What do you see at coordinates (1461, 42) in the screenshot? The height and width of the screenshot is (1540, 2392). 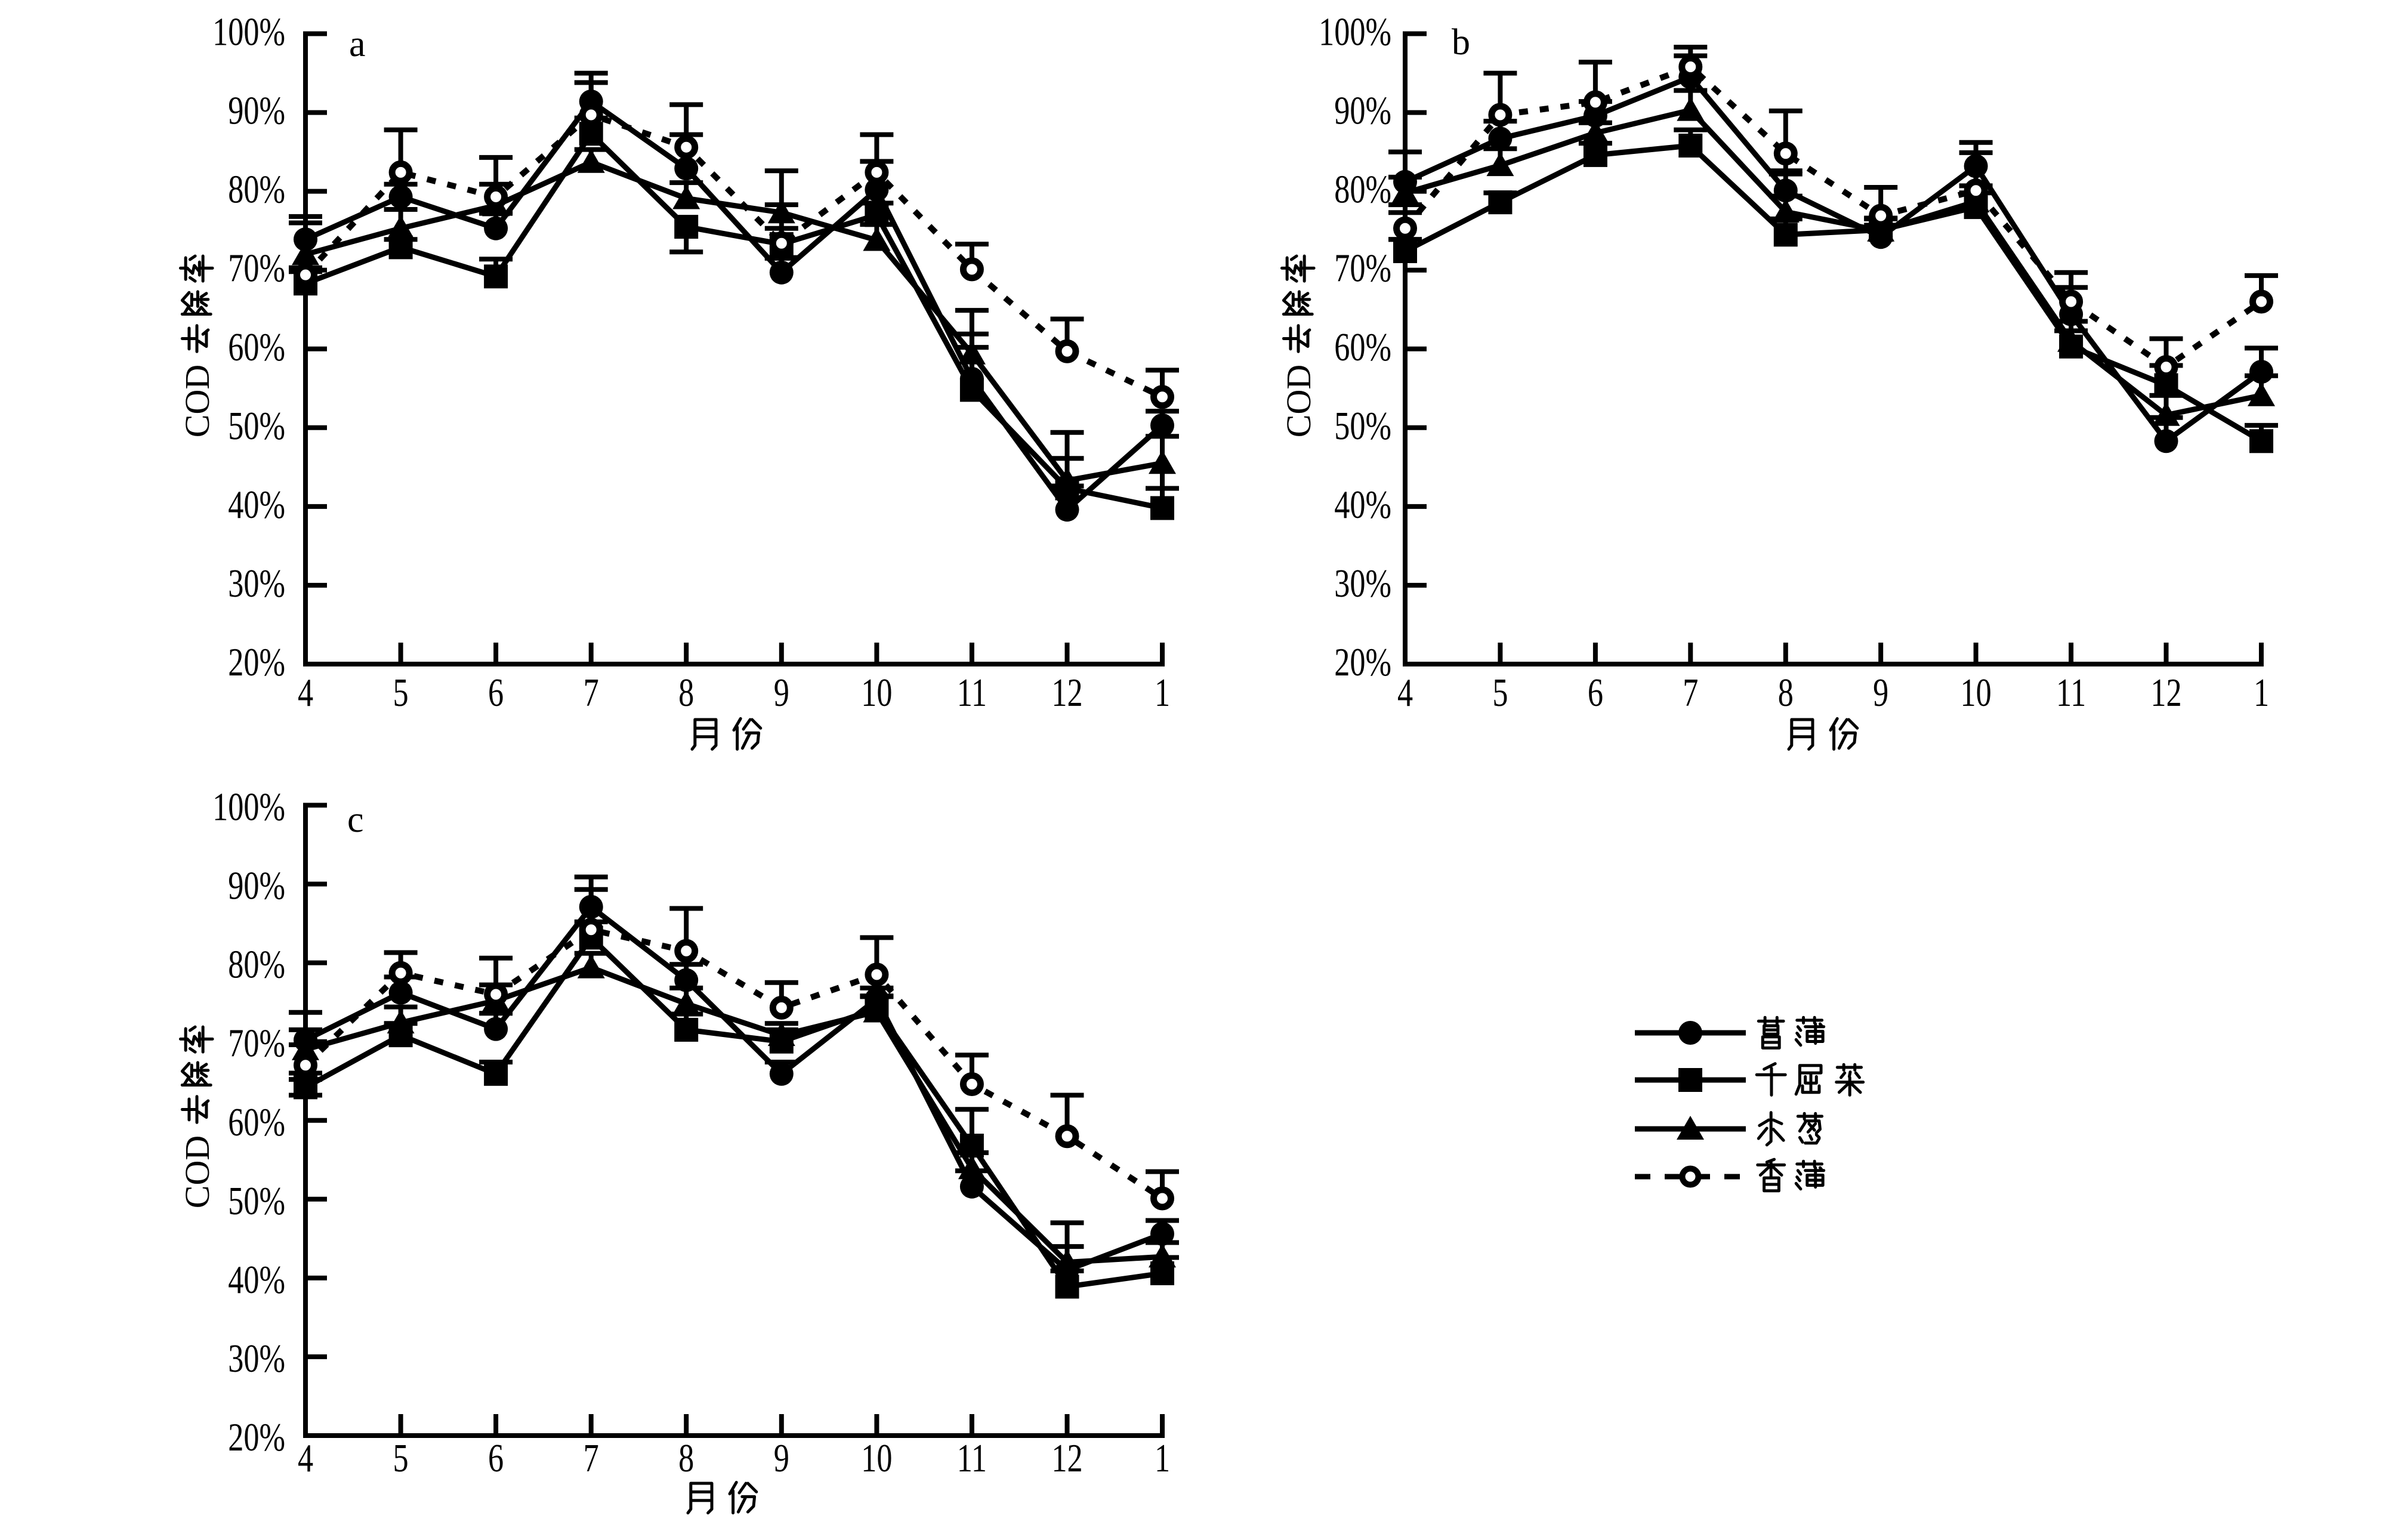 I see `svg-text: b` at bounding box center [1461, 42].